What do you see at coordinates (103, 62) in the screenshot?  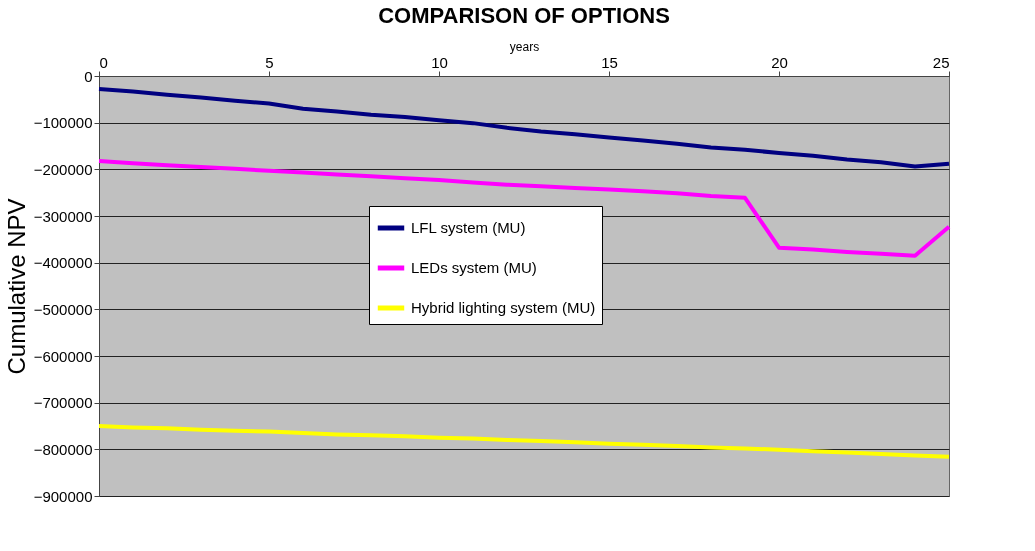 I see `x-tick-label: 0` at bounding box center [103, 62].